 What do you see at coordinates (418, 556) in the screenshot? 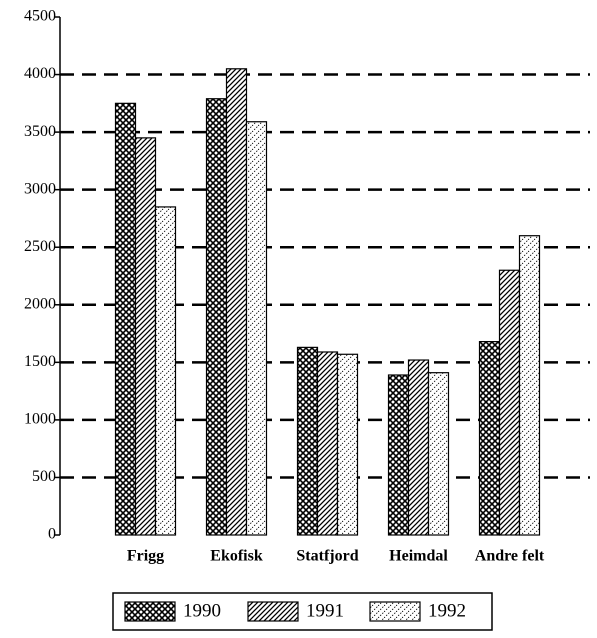
I see `x-tick-label: Heimdal` at bounding box center [418, 556].